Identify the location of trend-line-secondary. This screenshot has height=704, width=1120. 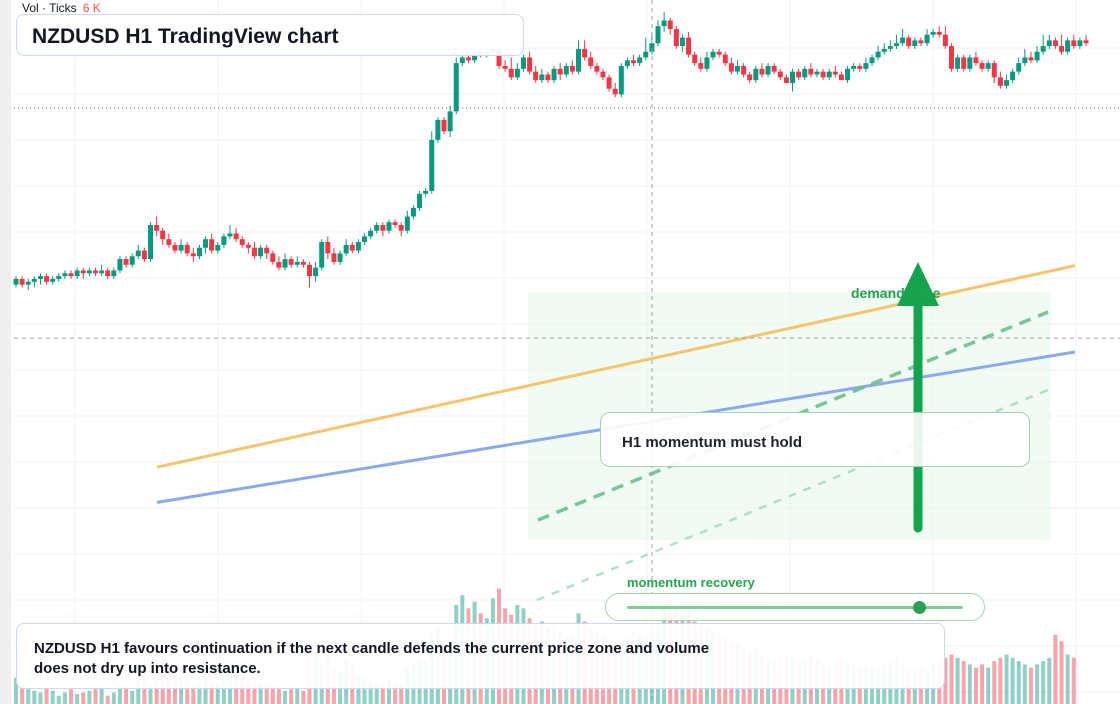
(792, 495).